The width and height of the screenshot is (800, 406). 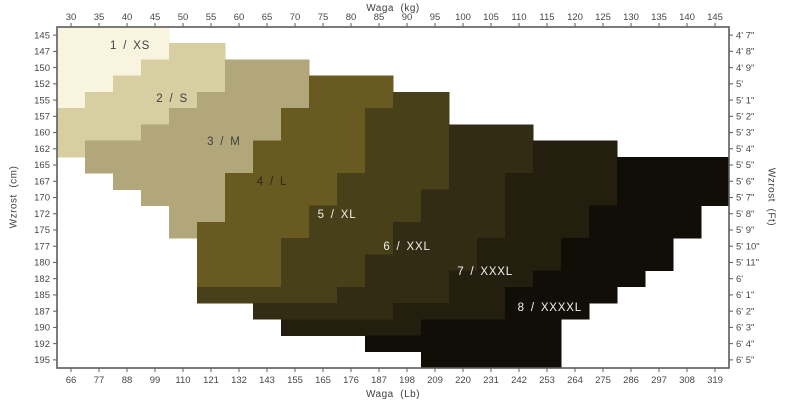 What do you see at coordinates (659, 380) in the screenshot?
I see `bottom-axis-tick-label: 297` at bounding box center [659, 380].